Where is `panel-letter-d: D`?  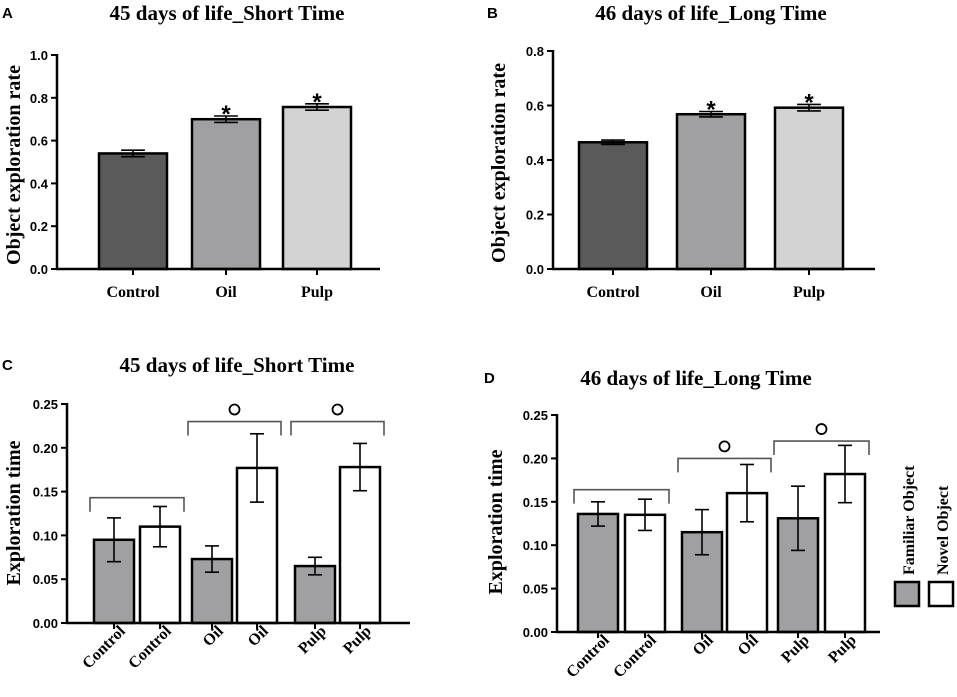
panel-letter-d: D is located at coordinates (489, 378).